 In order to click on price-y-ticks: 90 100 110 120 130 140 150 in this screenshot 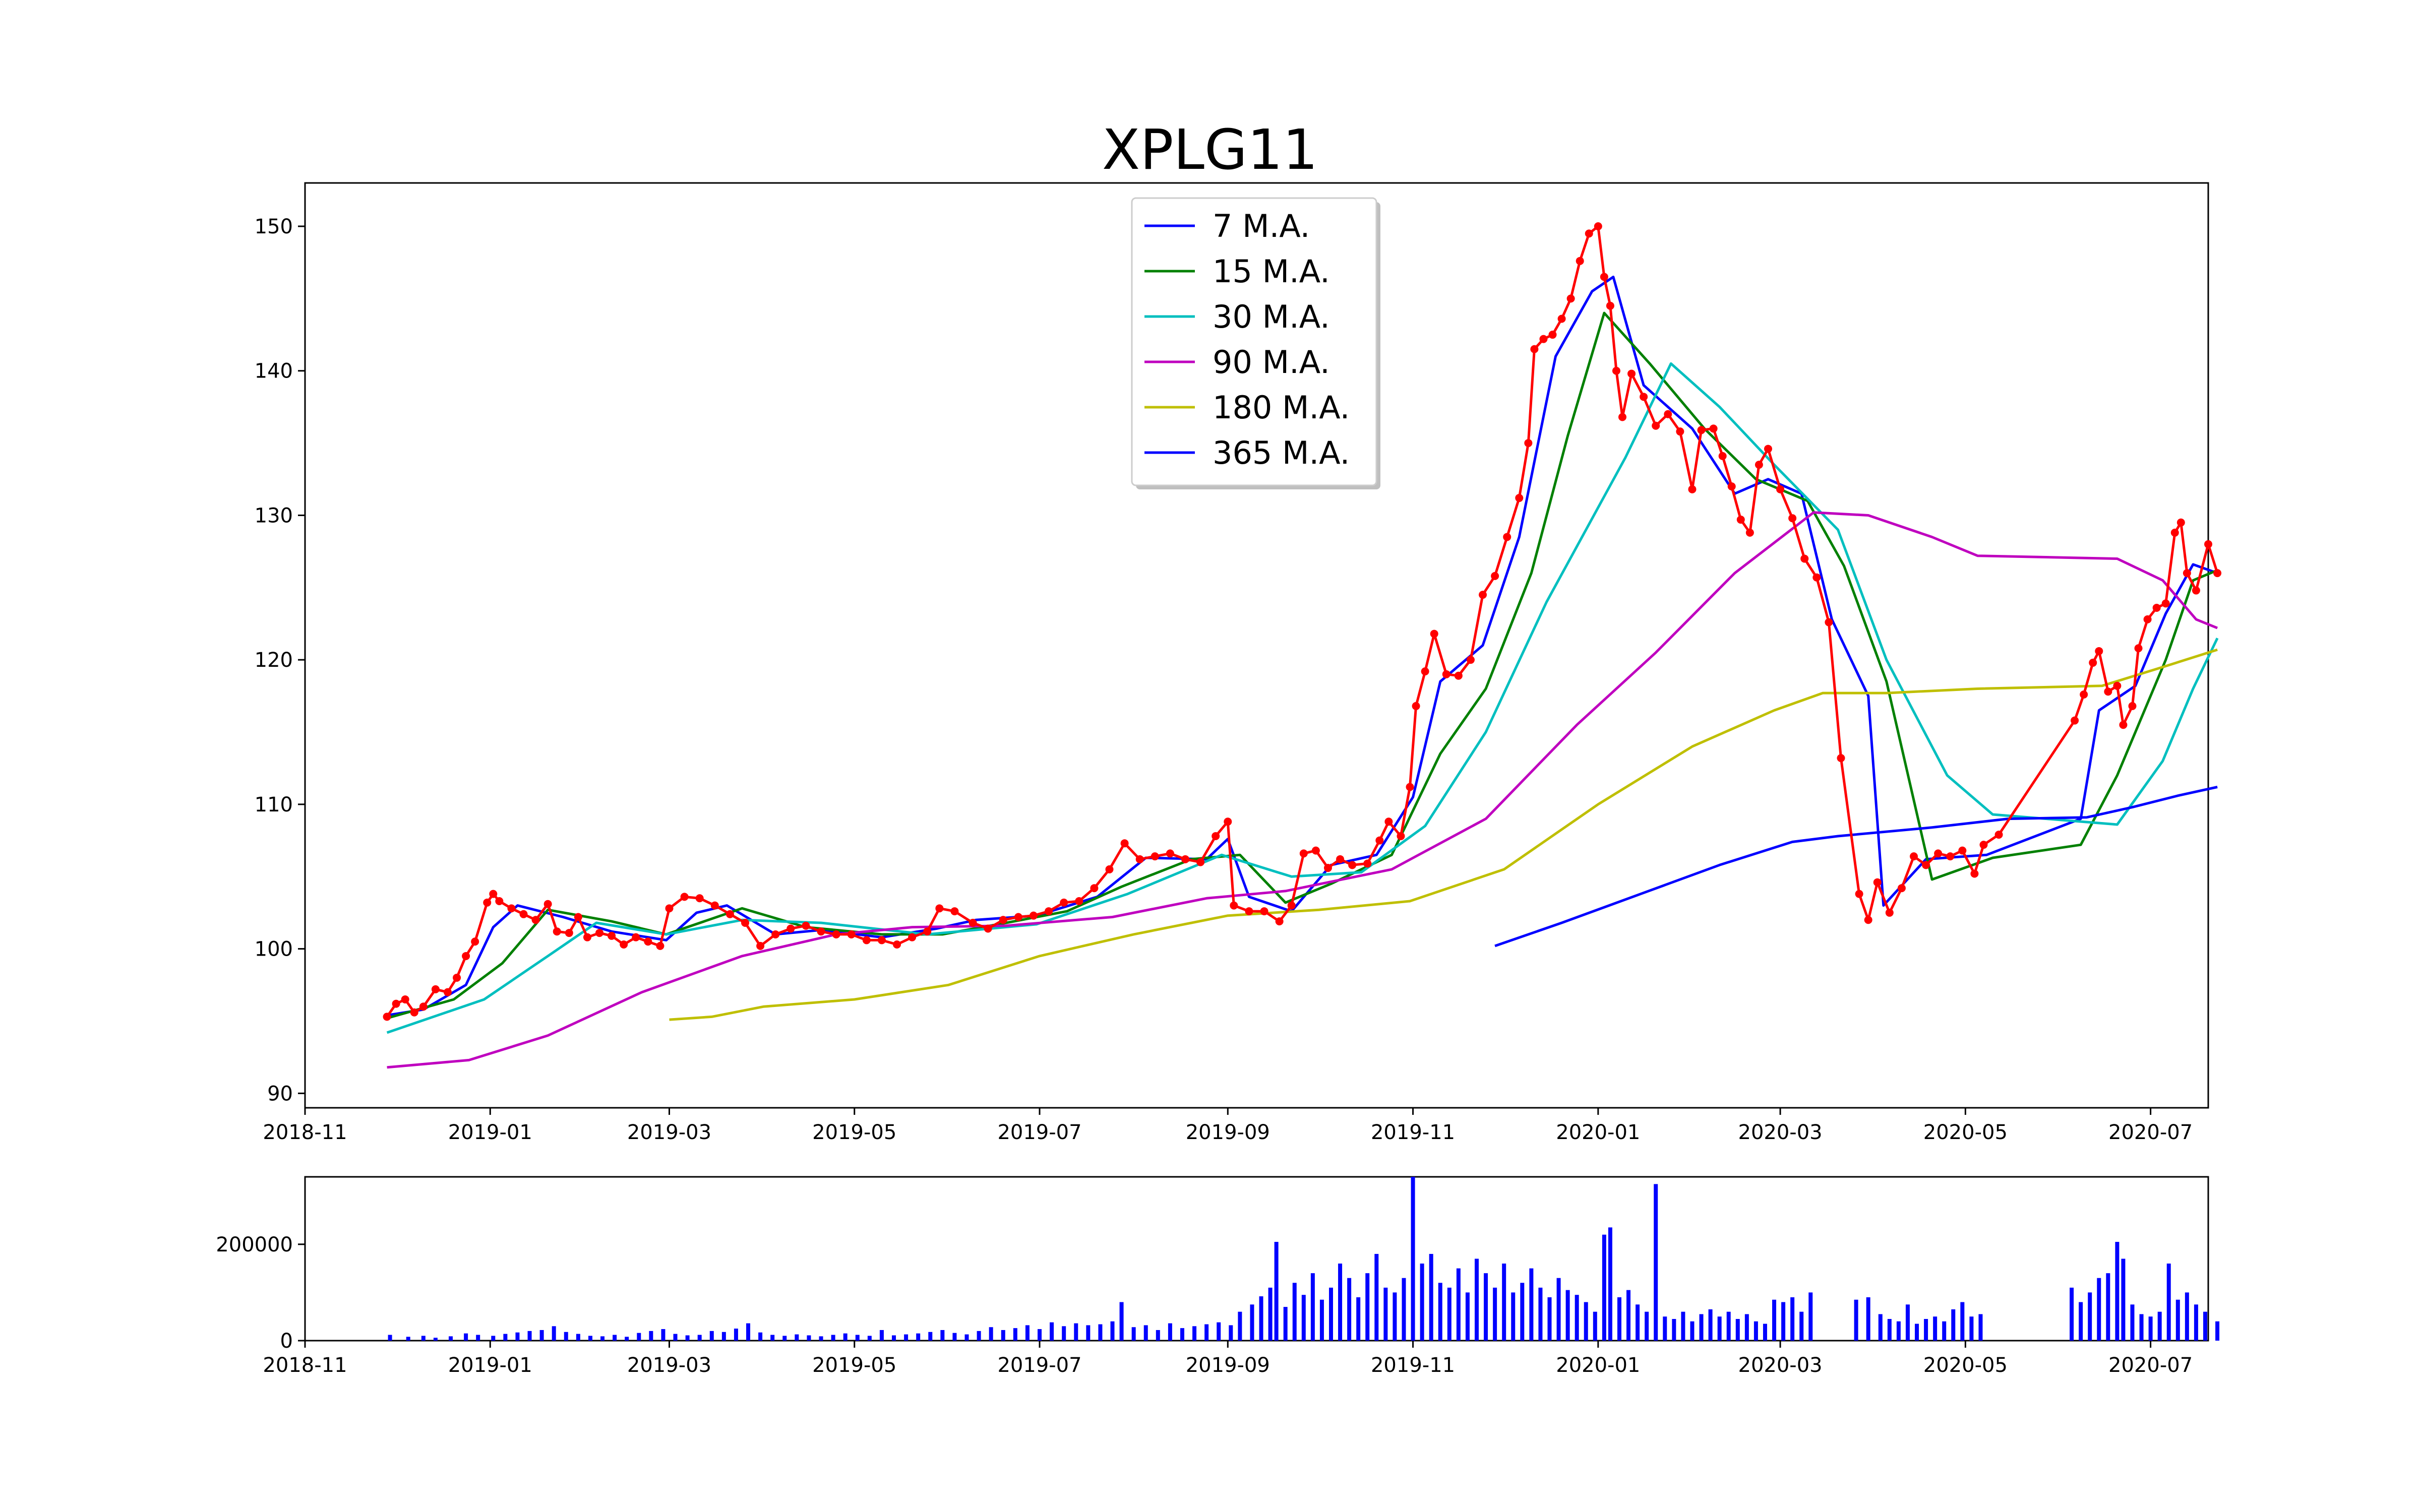, I will do `click(280, 660)`.